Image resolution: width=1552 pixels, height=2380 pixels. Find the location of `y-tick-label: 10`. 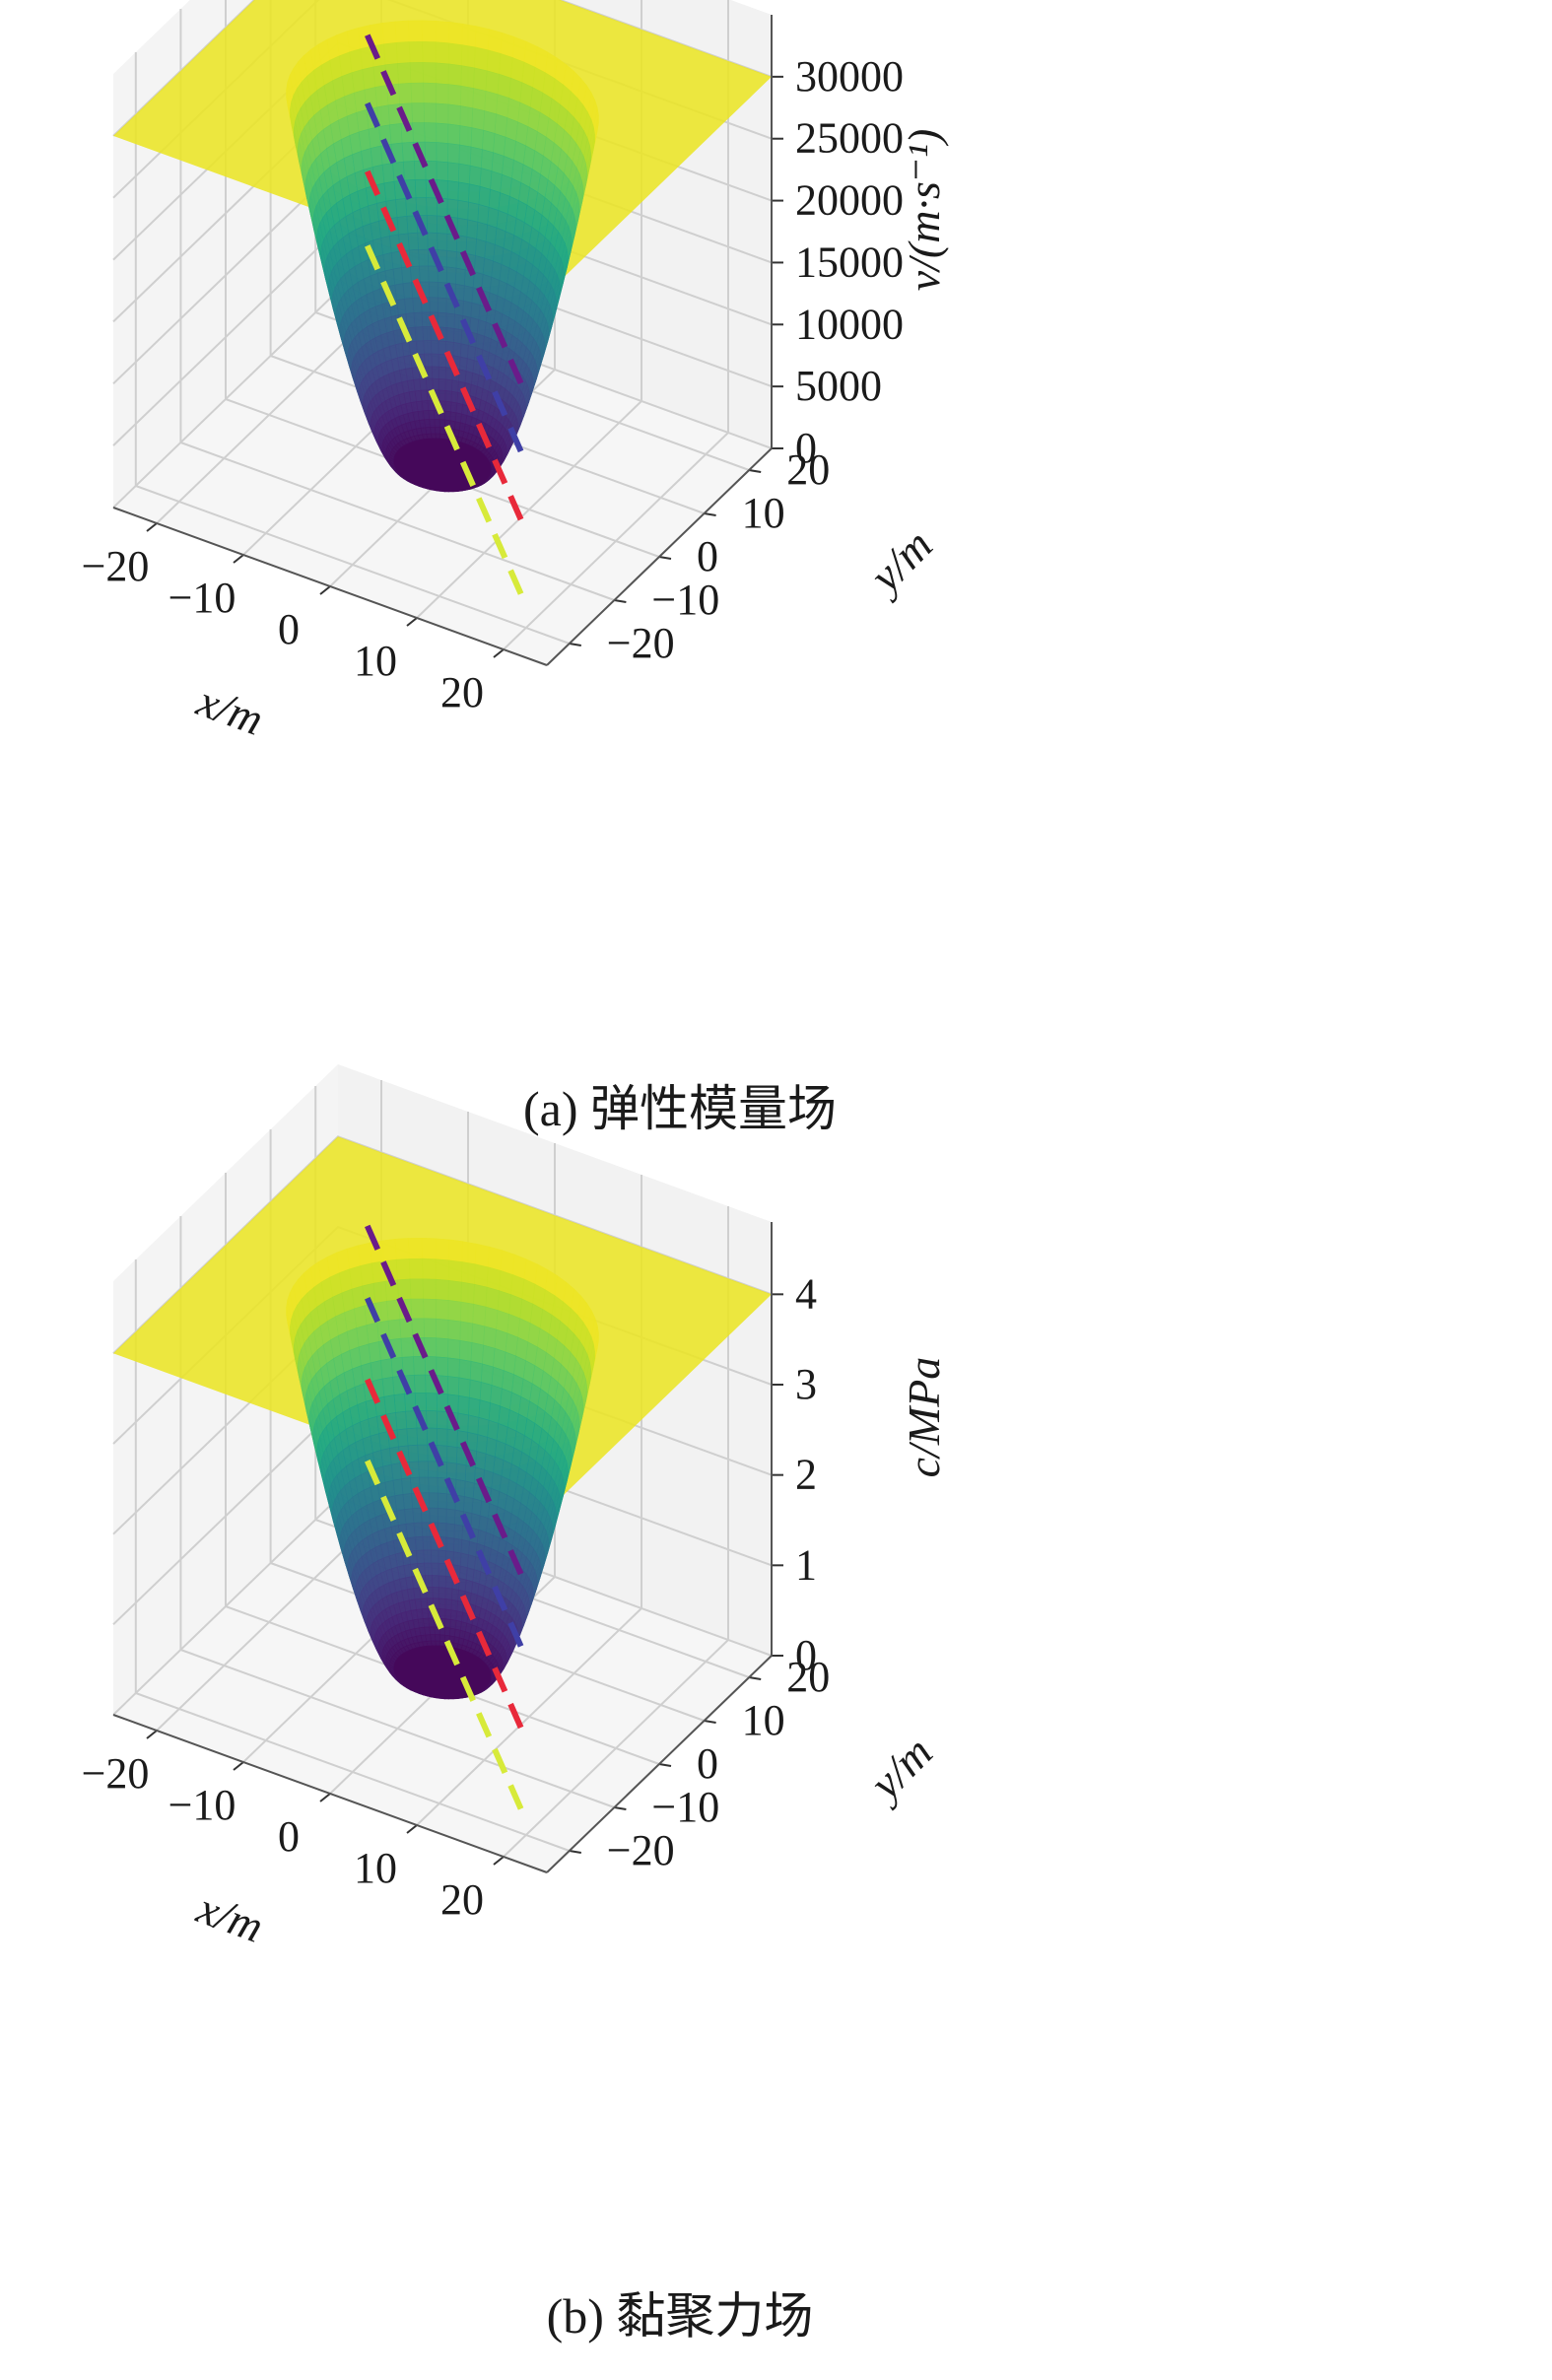

y-tick-label: 10 is located at coordinates (763, 1720).